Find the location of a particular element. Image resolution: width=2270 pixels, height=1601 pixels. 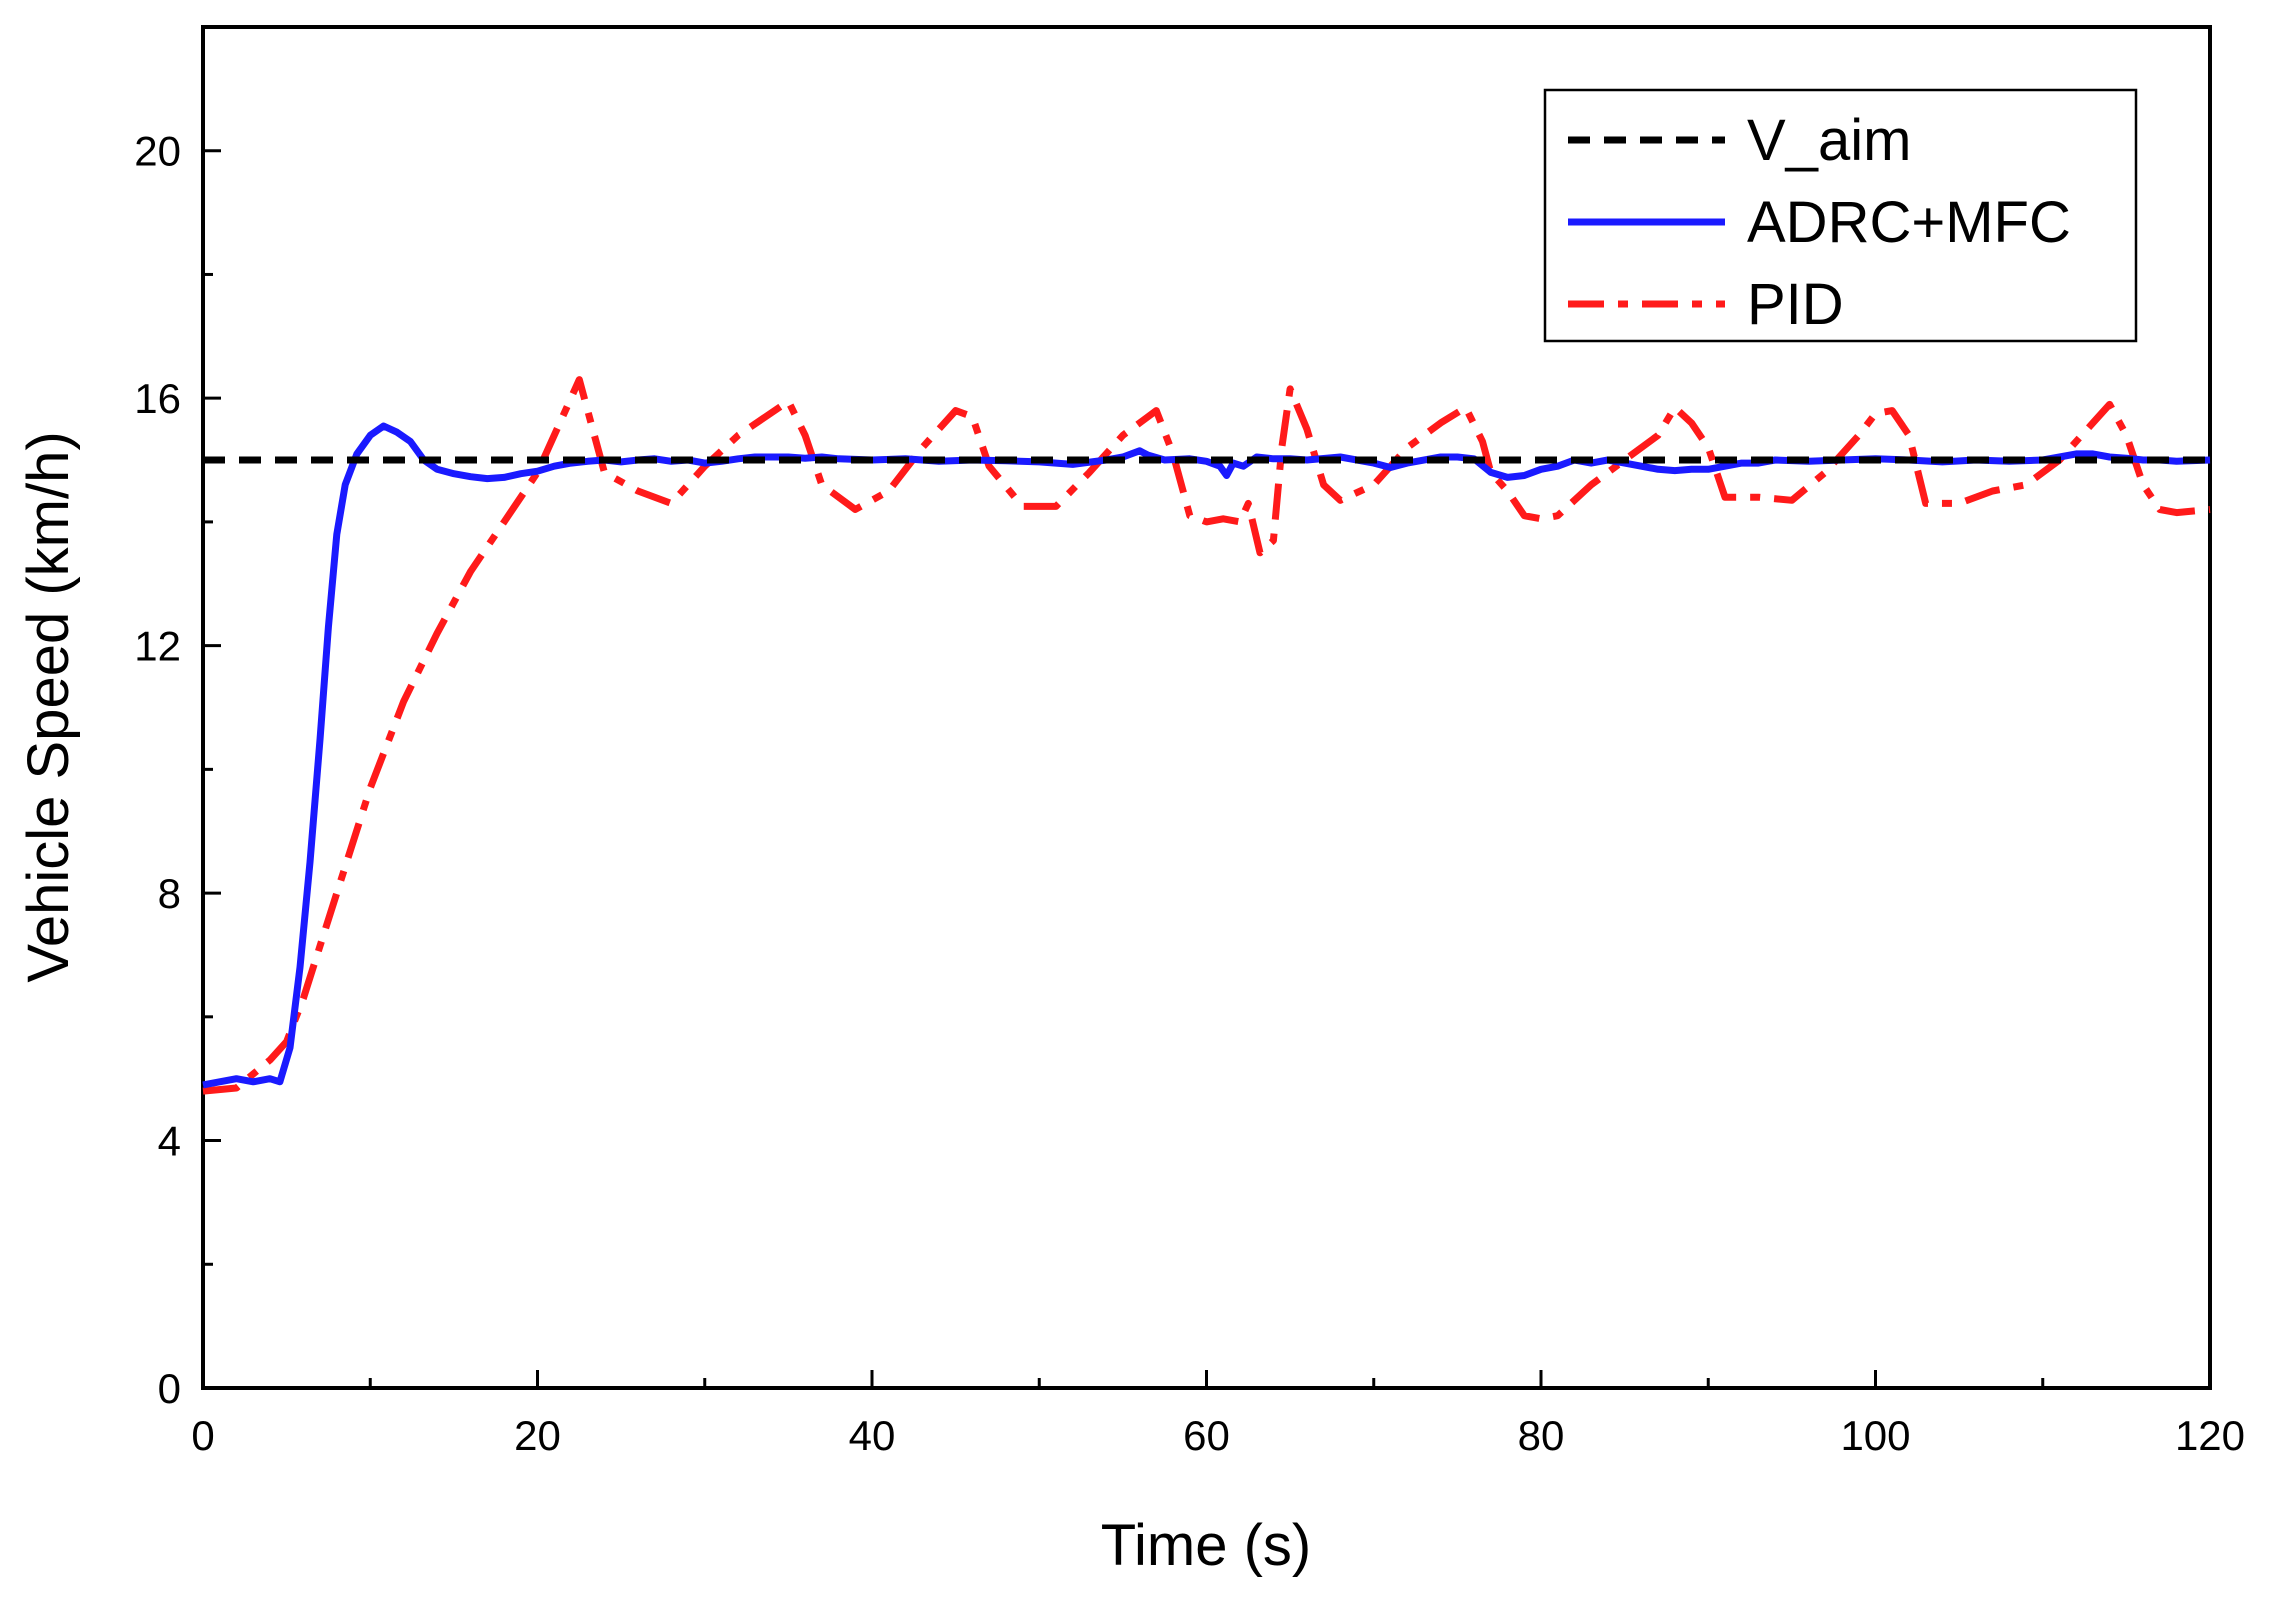

y-axis-tick-labels: 0 4 8 12 16 20 is located at coordinates (157, 770).